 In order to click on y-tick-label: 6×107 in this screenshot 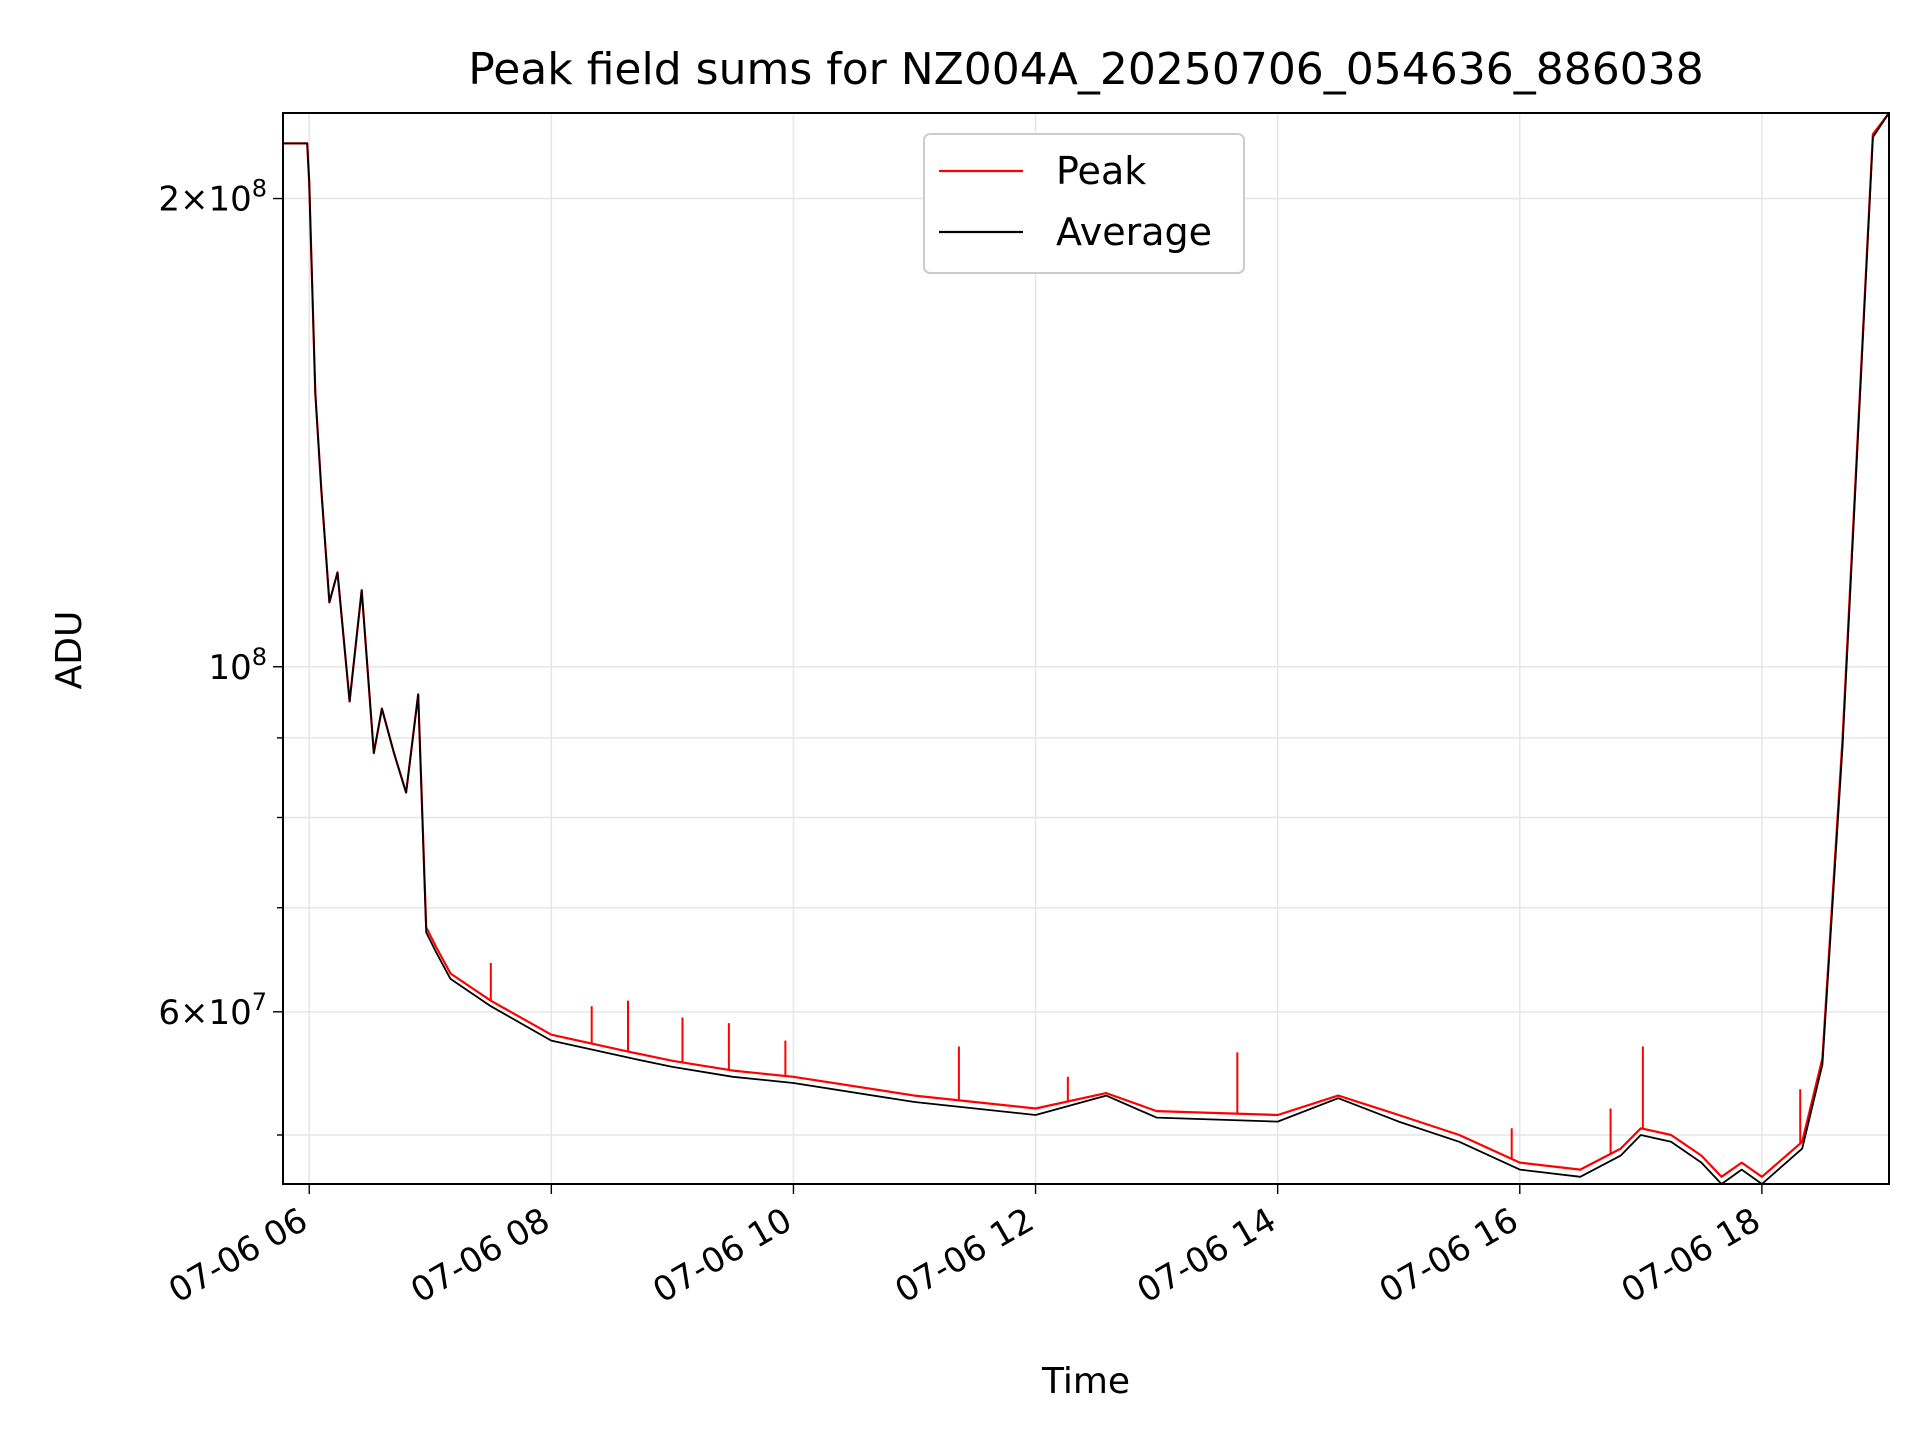, I will do `click(212, 1010)`.